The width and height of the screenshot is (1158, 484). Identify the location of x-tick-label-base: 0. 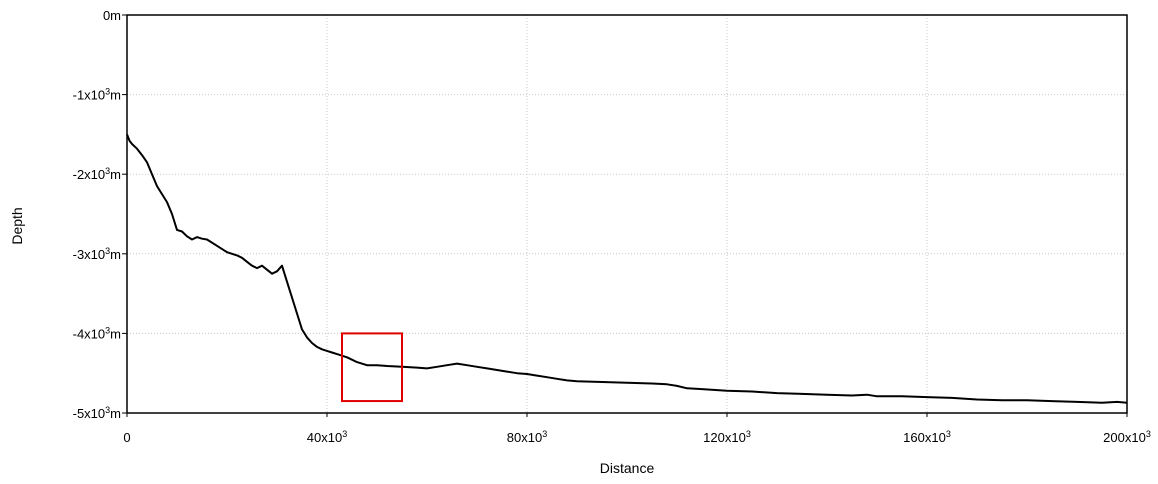
(126, 437).